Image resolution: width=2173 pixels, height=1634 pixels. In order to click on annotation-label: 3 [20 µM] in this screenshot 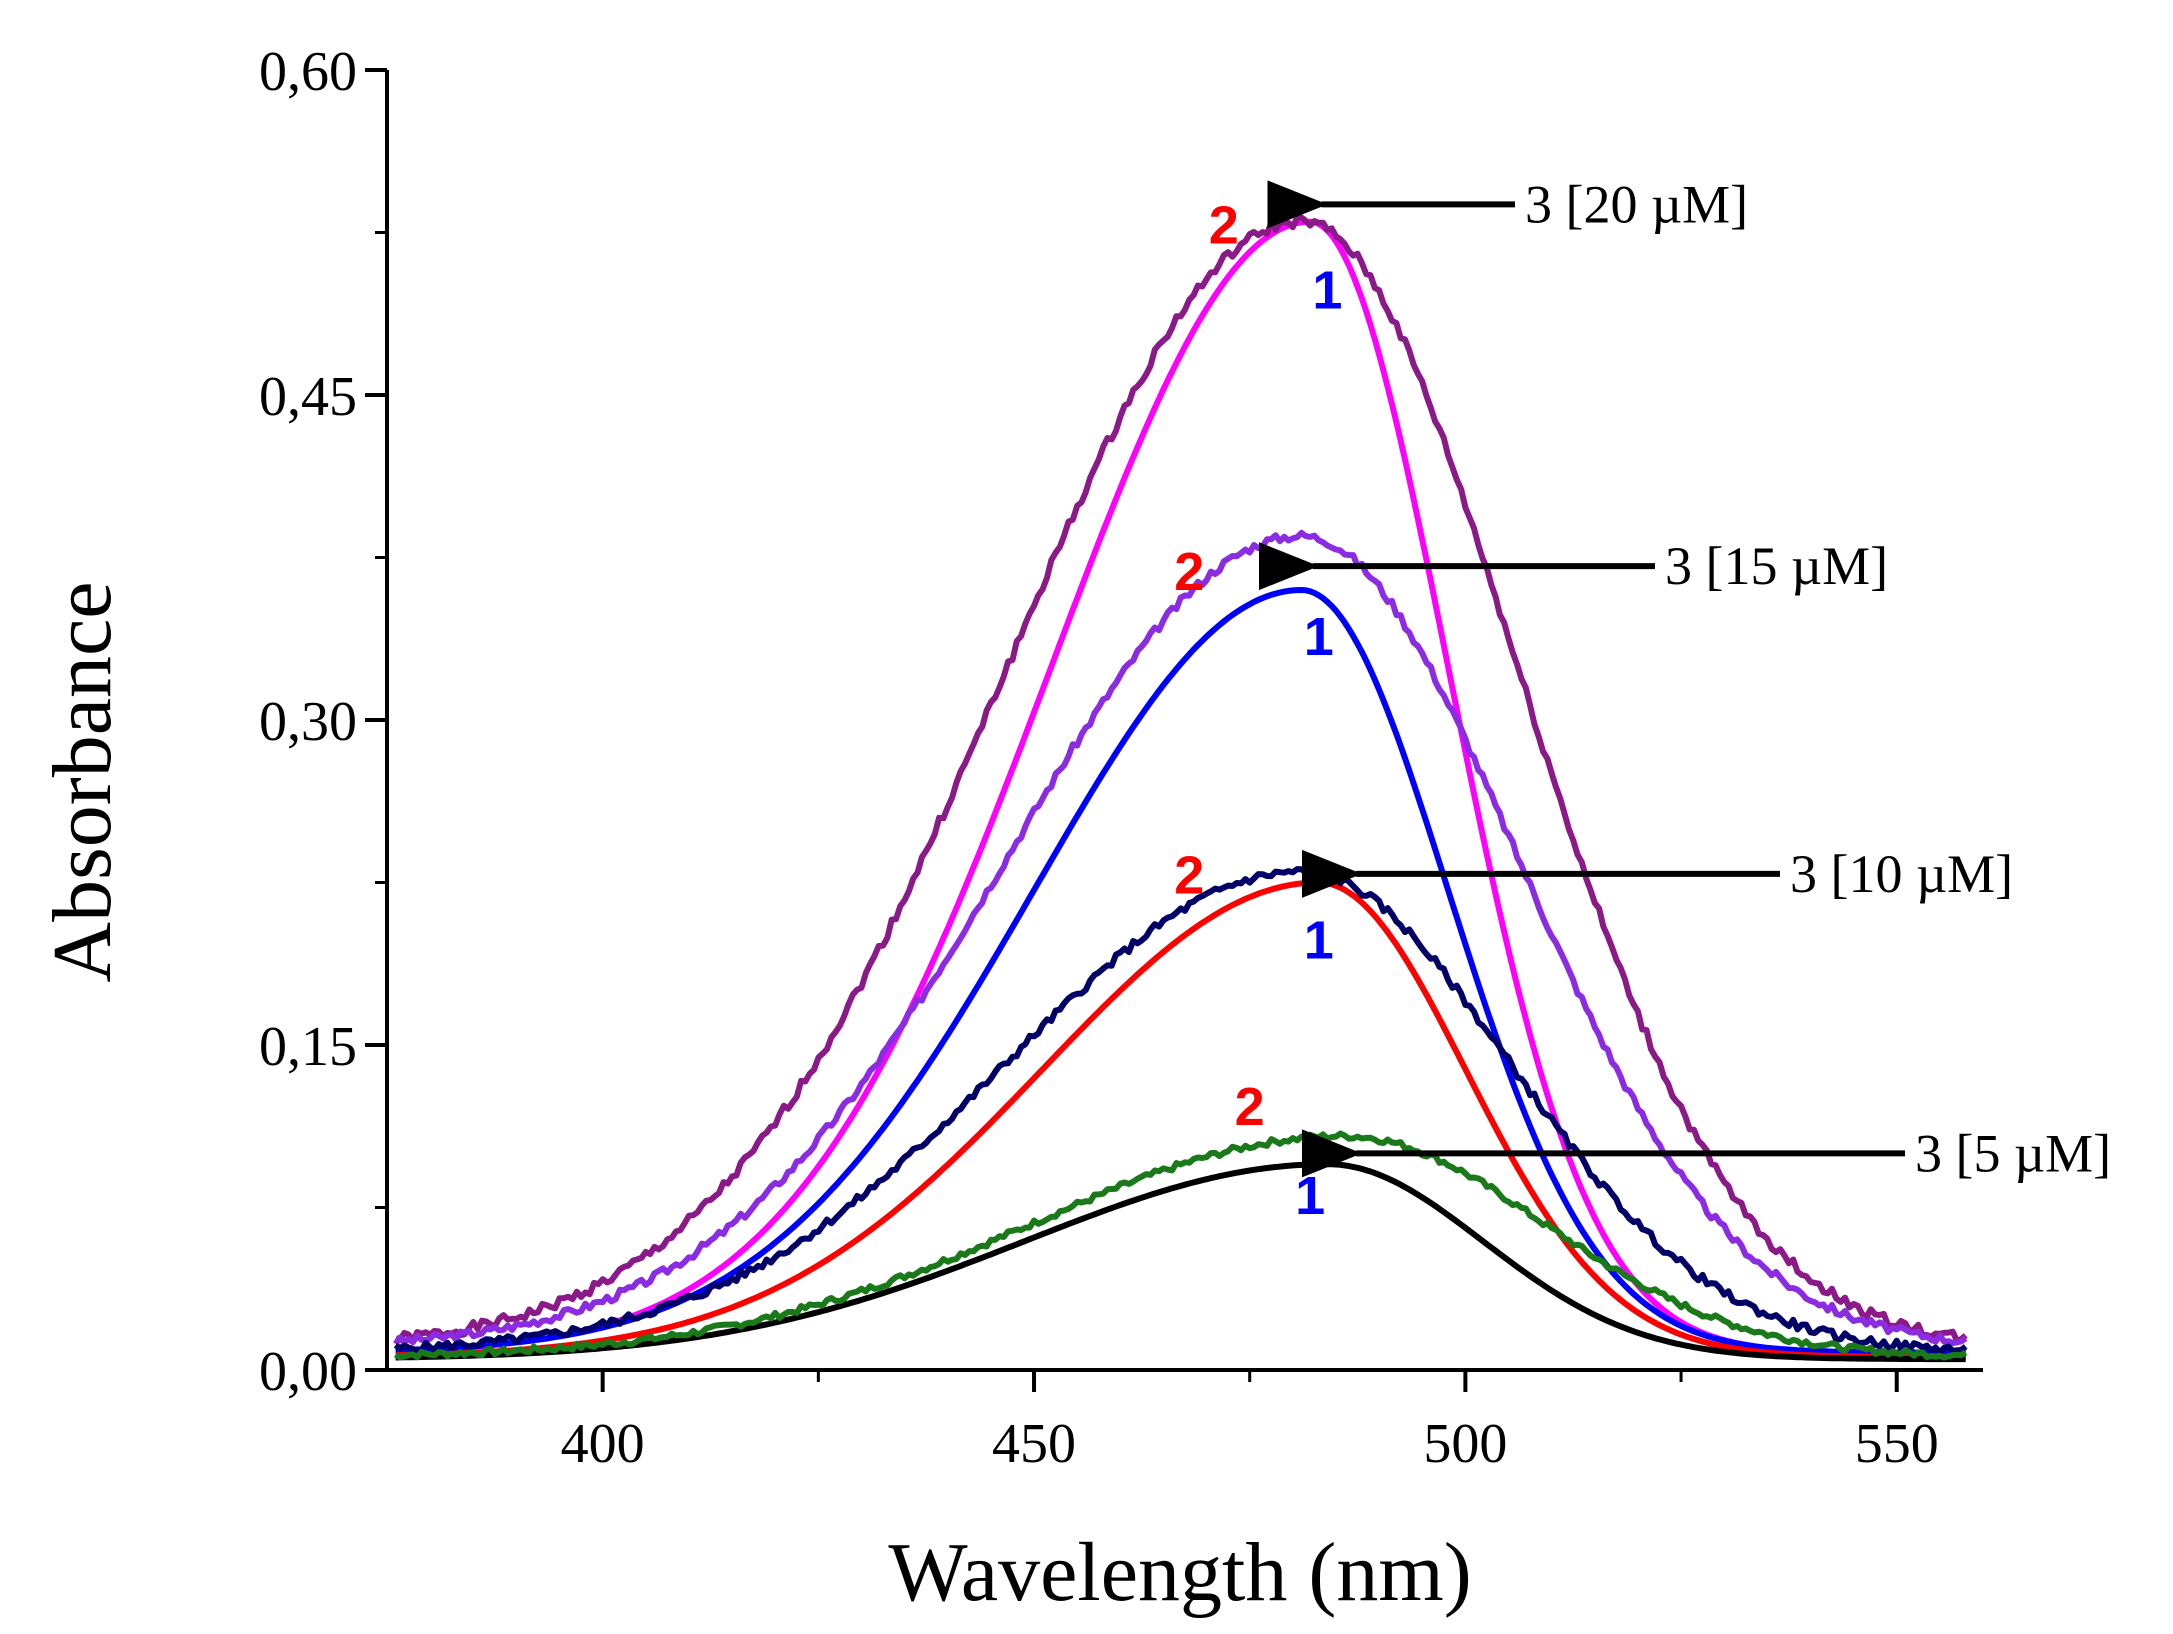, I will do `click(1636, 204)`.